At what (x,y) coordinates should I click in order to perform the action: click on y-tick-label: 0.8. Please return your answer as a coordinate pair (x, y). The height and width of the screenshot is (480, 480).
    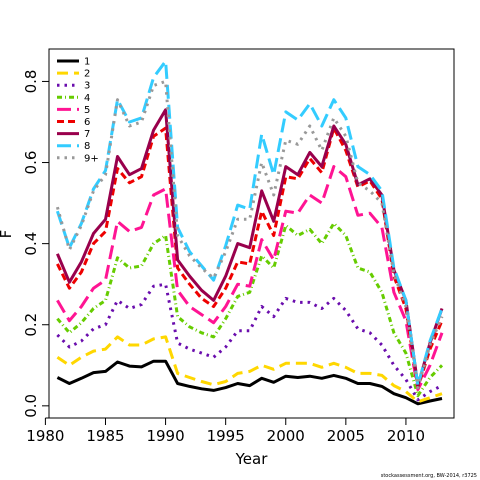
    Looking at the image, I should click on (31, 82).